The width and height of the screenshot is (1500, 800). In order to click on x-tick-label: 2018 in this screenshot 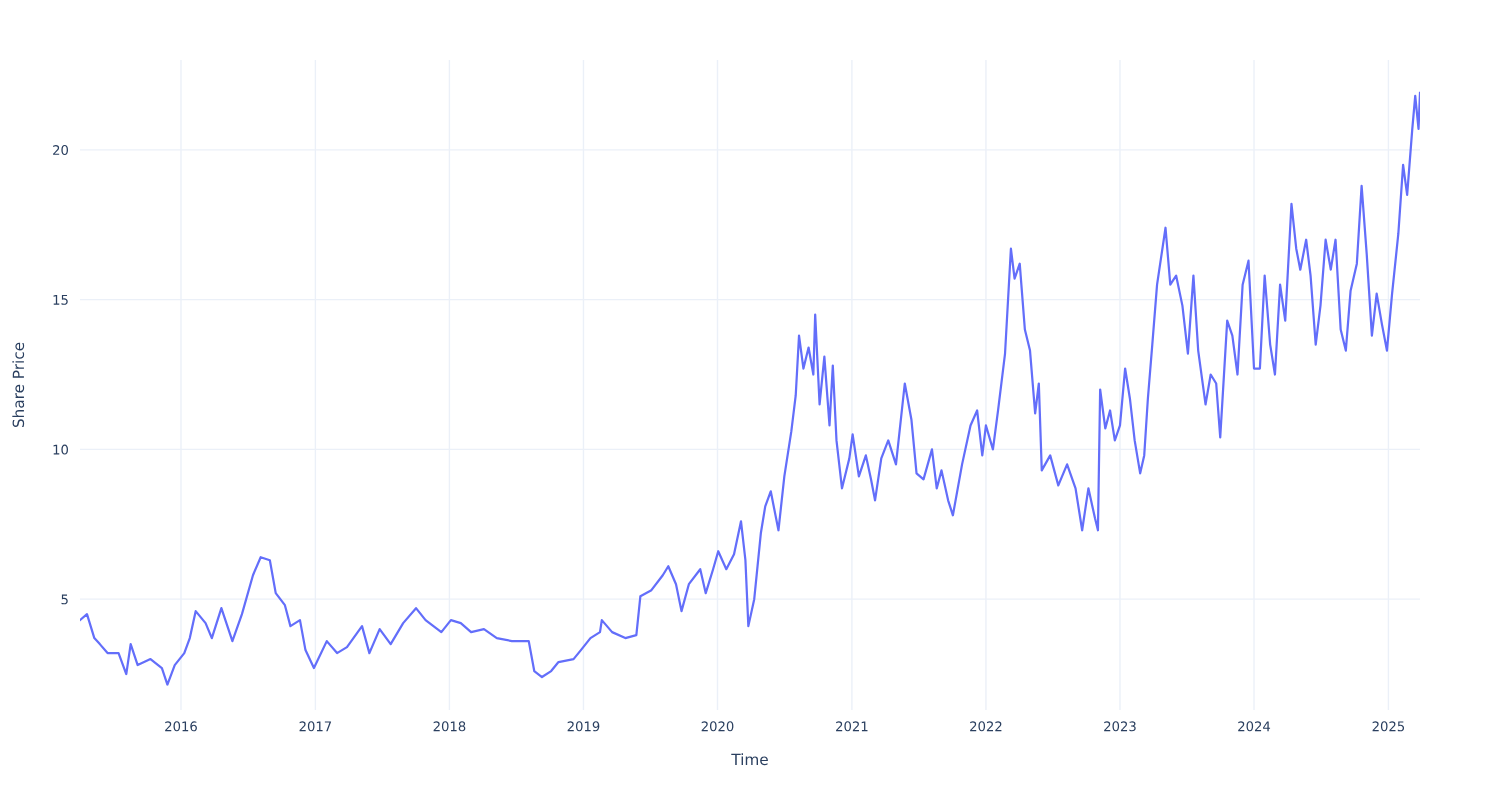, I will do `click(449, 726)`.